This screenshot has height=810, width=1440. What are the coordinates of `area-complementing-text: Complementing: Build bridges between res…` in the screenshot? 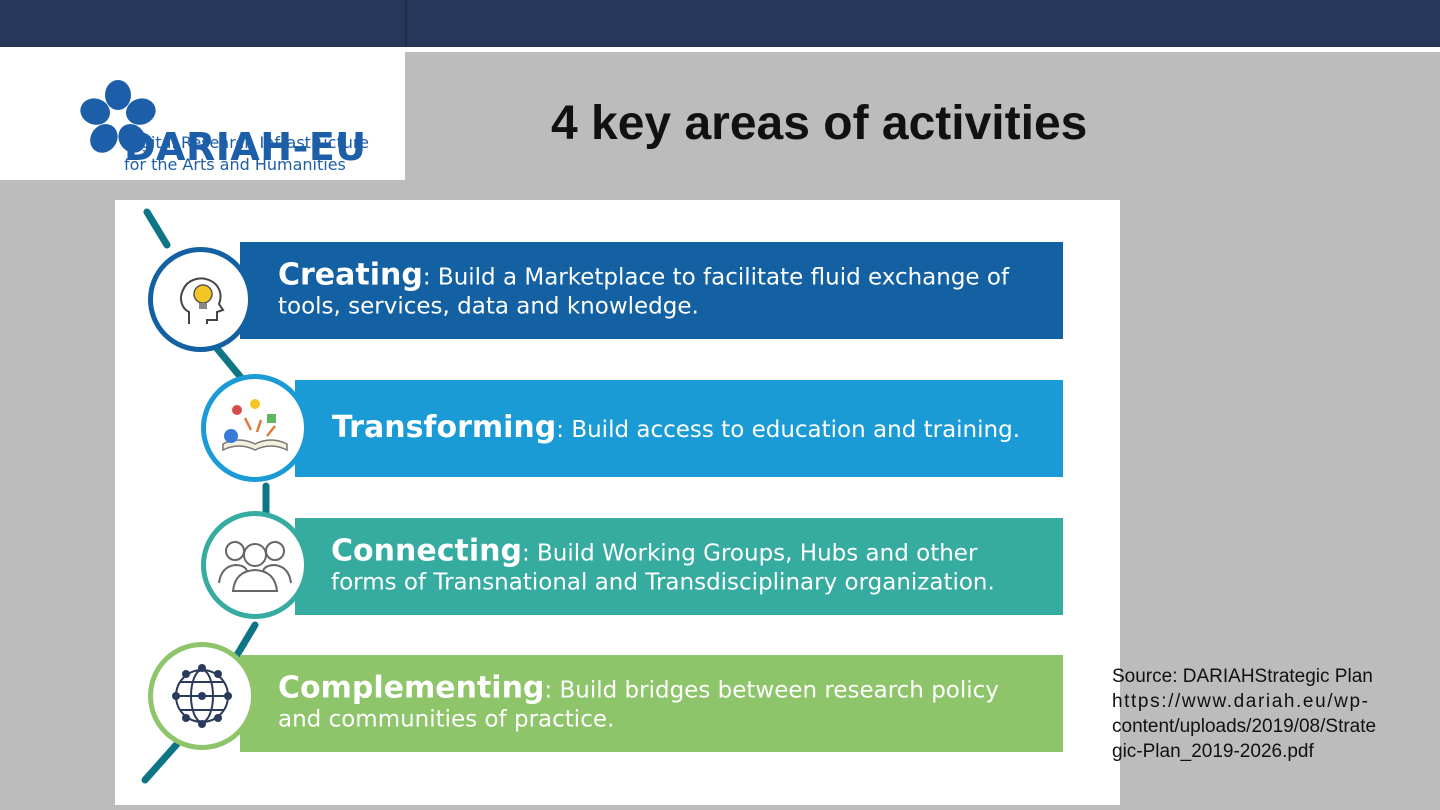 It's located at (658, 703).